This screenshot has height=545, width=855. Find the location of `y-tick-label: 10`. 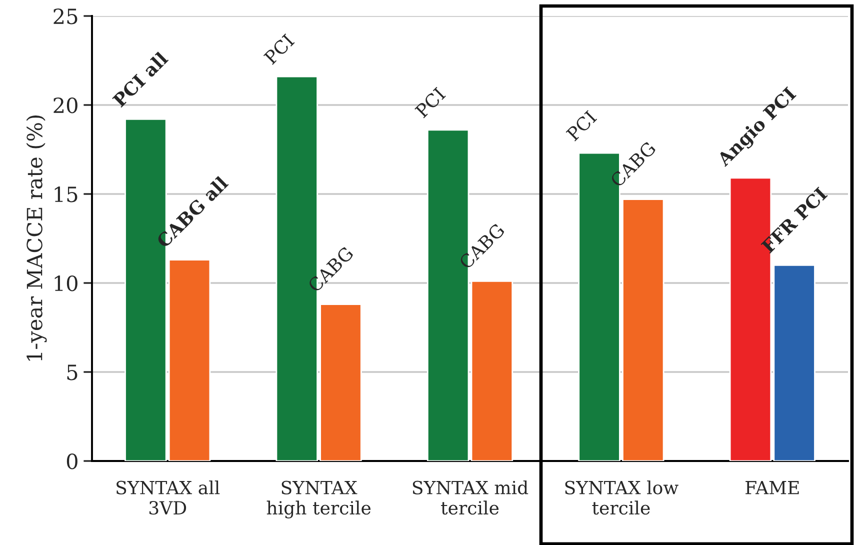

y-tick-label: 10 is located at coordinates (66, 283).